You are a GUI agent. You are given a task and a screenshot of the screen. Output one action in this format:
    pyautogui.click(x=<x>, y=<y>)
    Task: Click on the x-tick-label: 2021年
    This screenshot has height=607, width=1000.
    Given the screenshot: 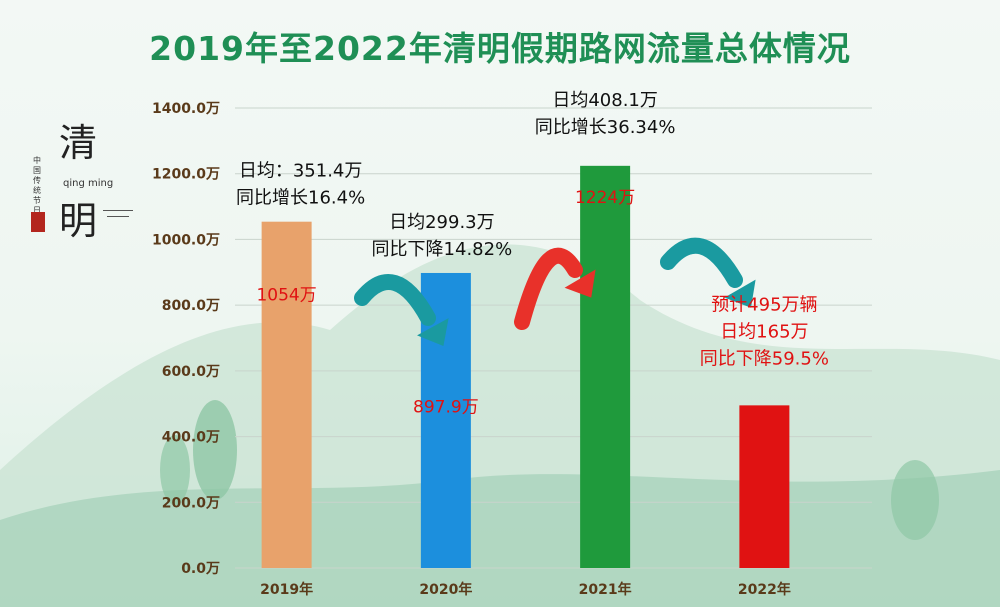 What is the action you would take?
    pyautogui.click(x=605, y=589)
    